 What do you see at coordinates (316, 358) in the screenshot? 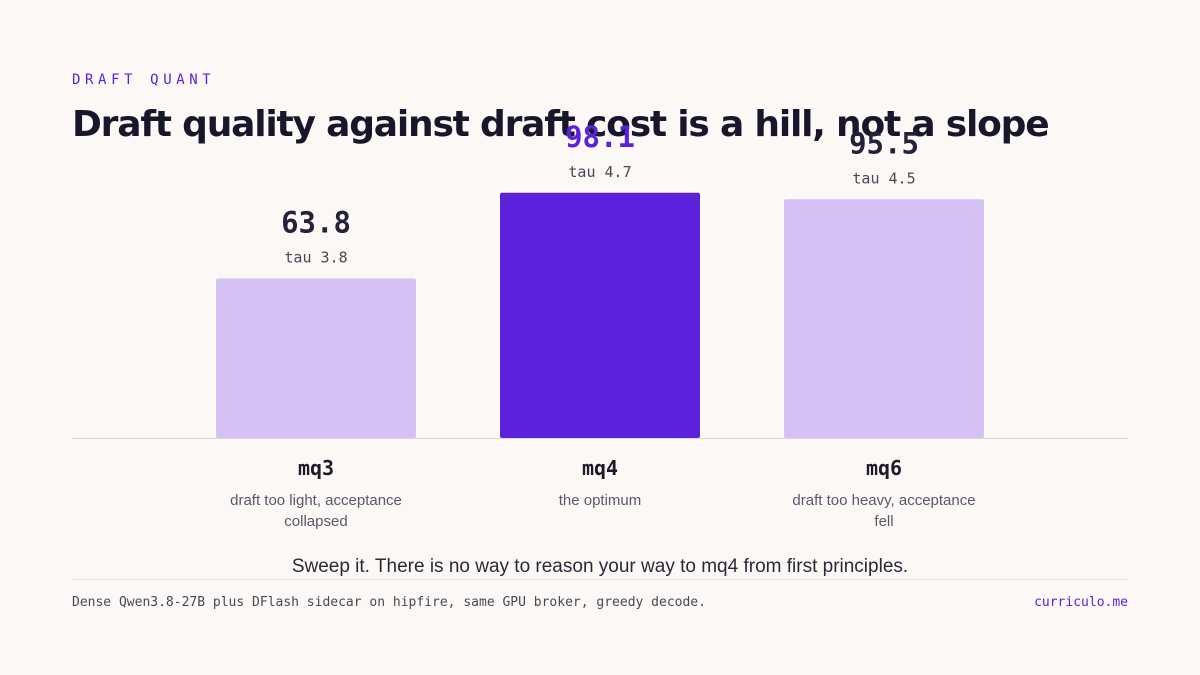
I see `bar-mq3` at bounding box center [316, 358].